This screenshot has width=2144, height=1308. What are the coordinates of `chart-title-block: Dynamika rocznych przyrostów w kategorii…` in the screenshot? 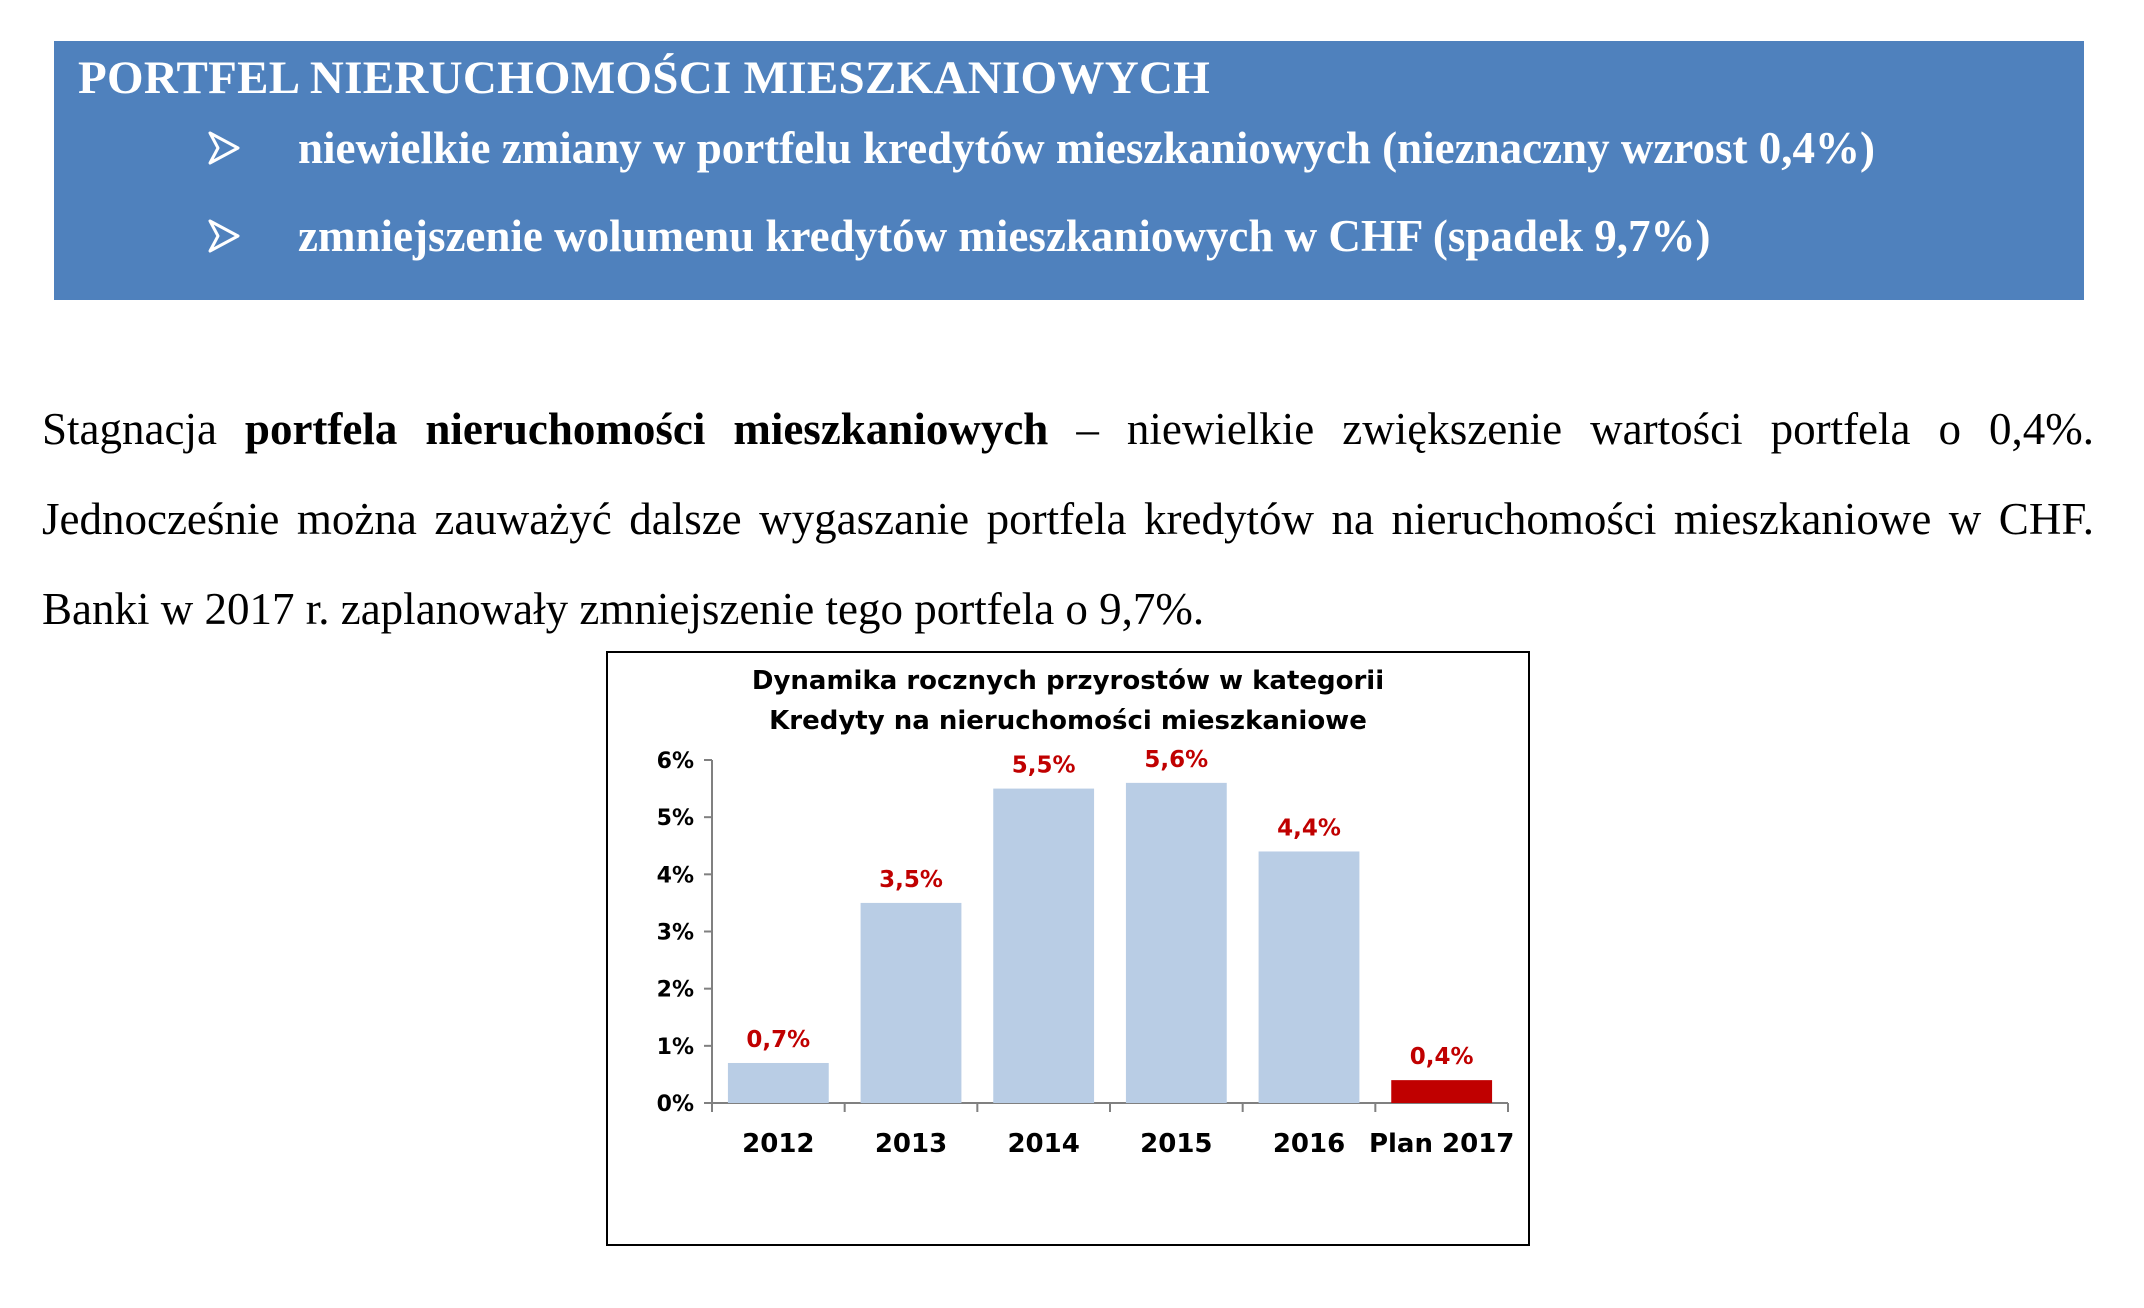 It's located at (1068, 701).